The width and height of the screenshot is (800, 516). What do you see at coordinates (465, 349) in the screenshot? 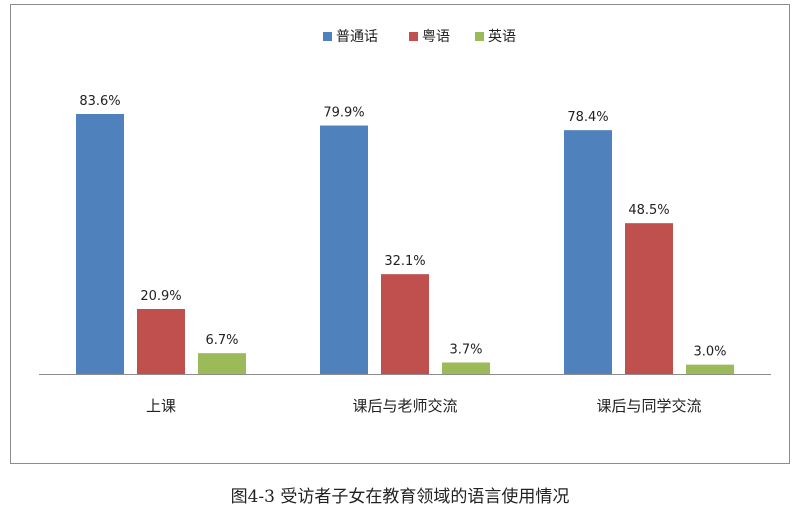
I see `data-label-3-2: 3.7%` at bounding box center [465, 349].